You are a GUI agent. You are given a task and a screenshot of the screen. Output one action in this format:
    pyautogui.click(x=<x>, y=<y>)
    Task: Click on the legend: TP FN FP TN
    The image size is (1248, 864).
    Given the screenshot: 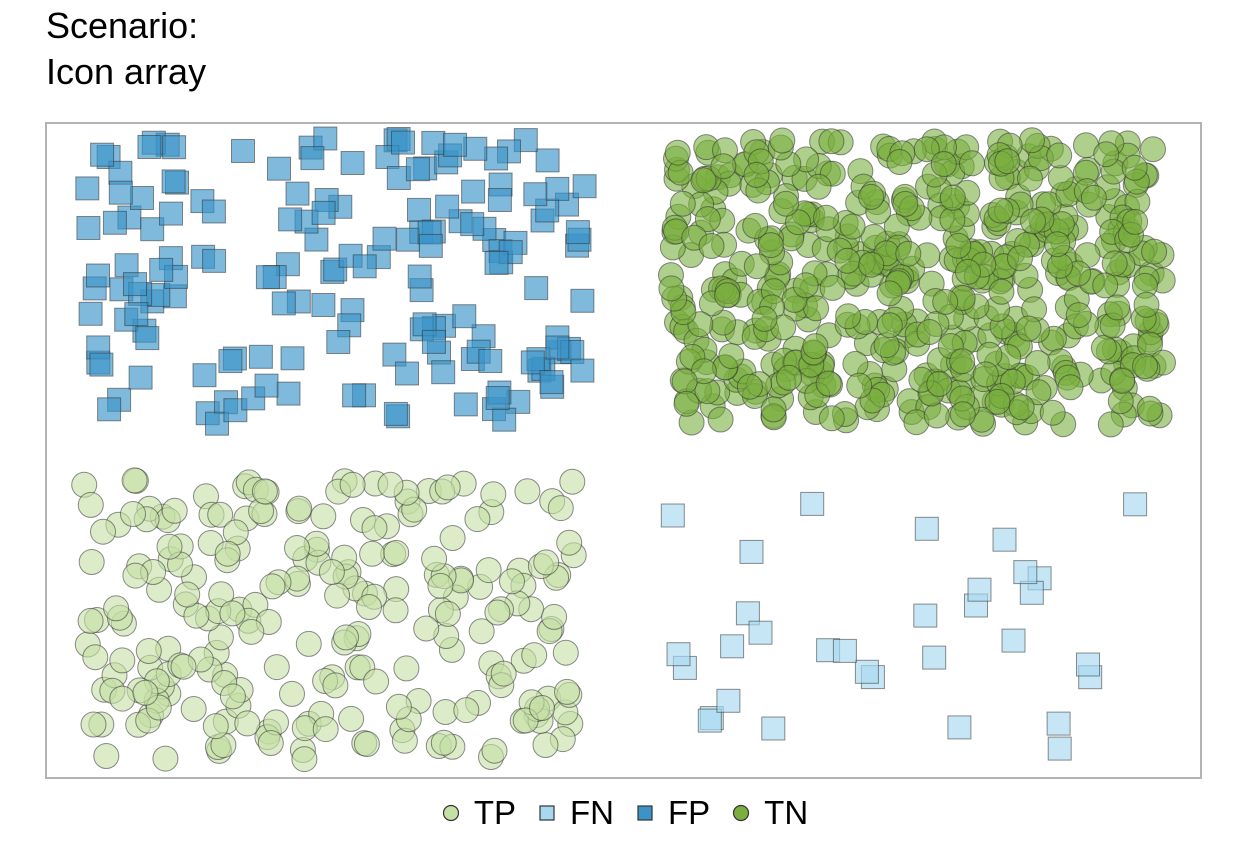 What is the action you would take?
    pyautogui.click(x=624, y=813)
    